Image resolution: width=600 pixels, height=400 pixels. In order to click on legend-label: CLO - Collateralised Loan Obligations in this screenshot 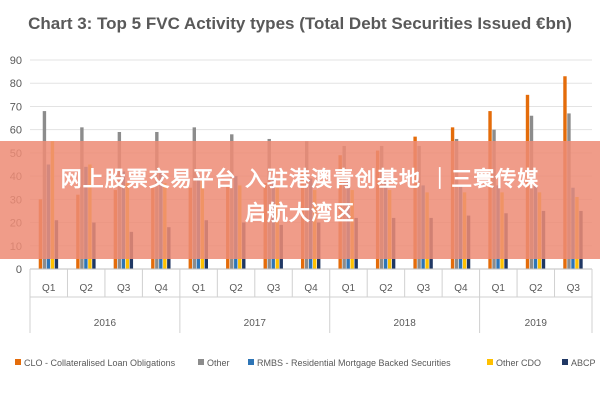, I will do `click(100, 363)`.